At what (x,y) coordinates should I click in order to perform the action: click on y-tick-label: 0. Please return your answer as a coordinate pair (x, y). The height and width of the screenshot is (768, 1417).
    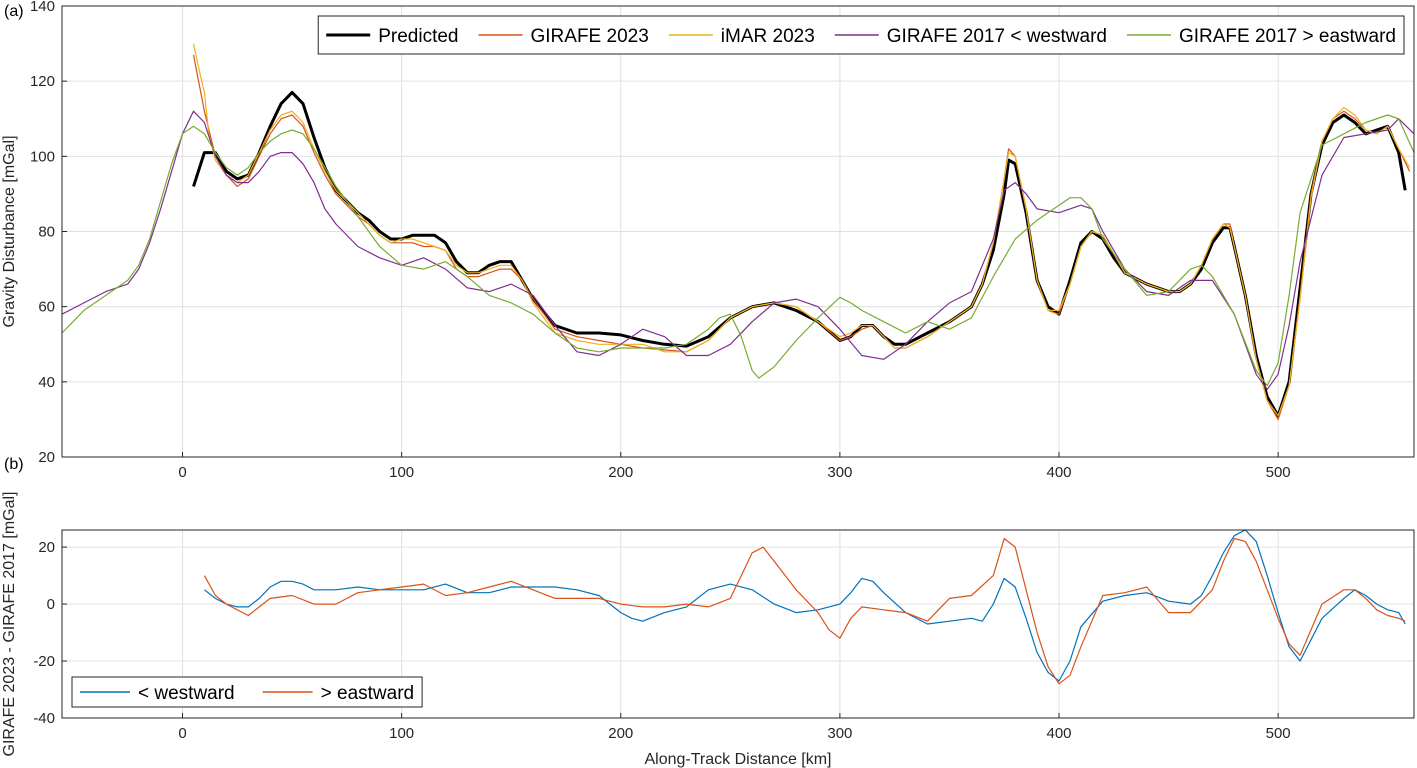
    Looking at the image, I should click on (51, 604).